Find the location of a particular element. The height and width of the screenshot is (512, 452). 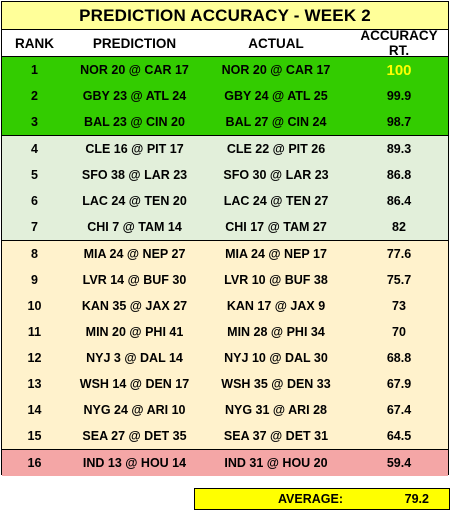

rank-cell: 15 is located at coordinates (34, 436).